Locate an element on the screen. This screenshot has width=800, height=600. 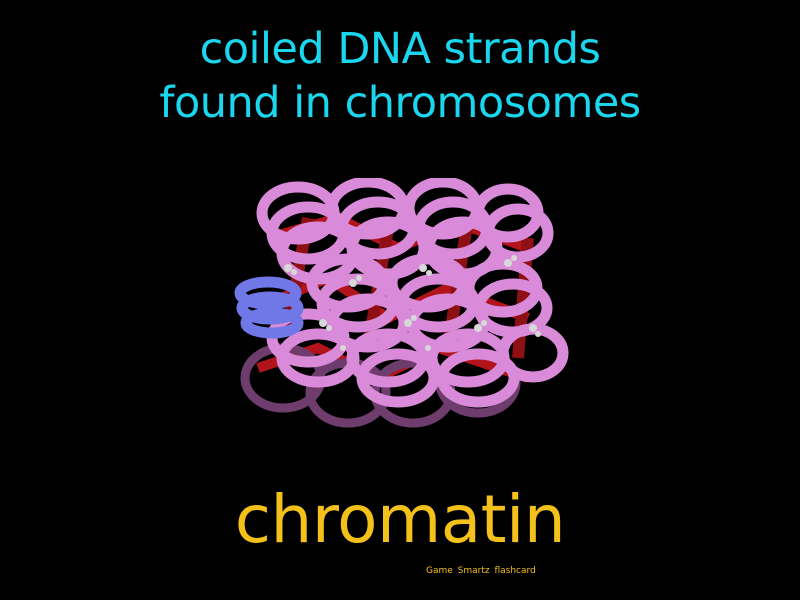
histone-cores is located at coordinates (412, 303).